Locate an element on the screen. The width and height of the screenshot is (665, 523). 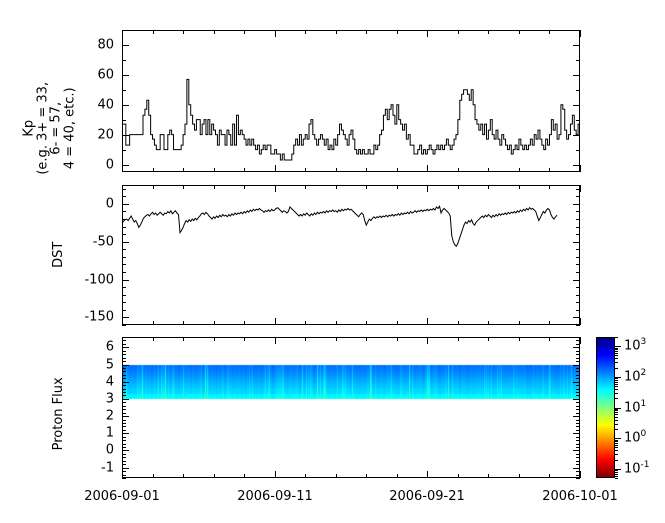
colorbar-tick-exponent: 1 is located at coordinates (643, 404).